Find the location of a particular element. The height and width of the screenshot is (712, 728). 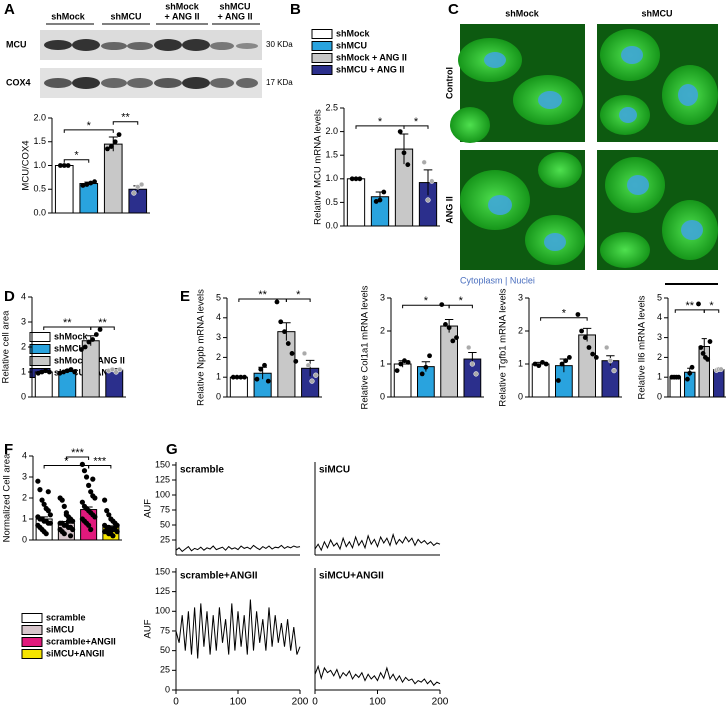

micrograph-row: Control is located at coordinates (449, 83).